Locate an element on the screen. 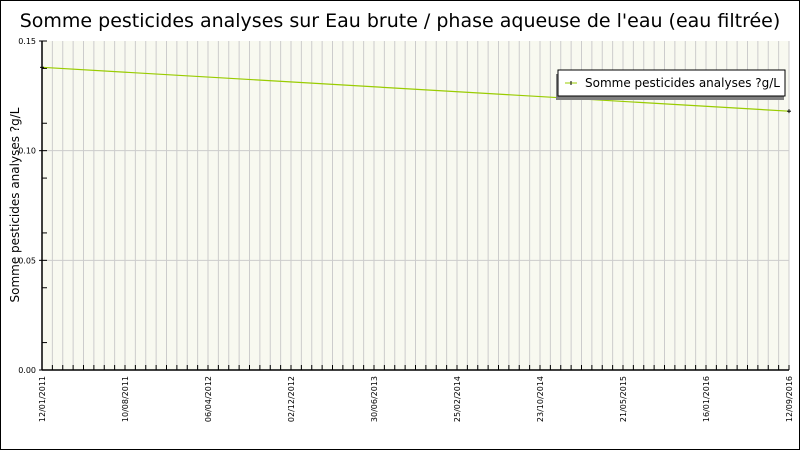 The width and height of the screenshot is (800, 450). x-tick-label: 12/01/2011 is located at coordinates (42, 399).